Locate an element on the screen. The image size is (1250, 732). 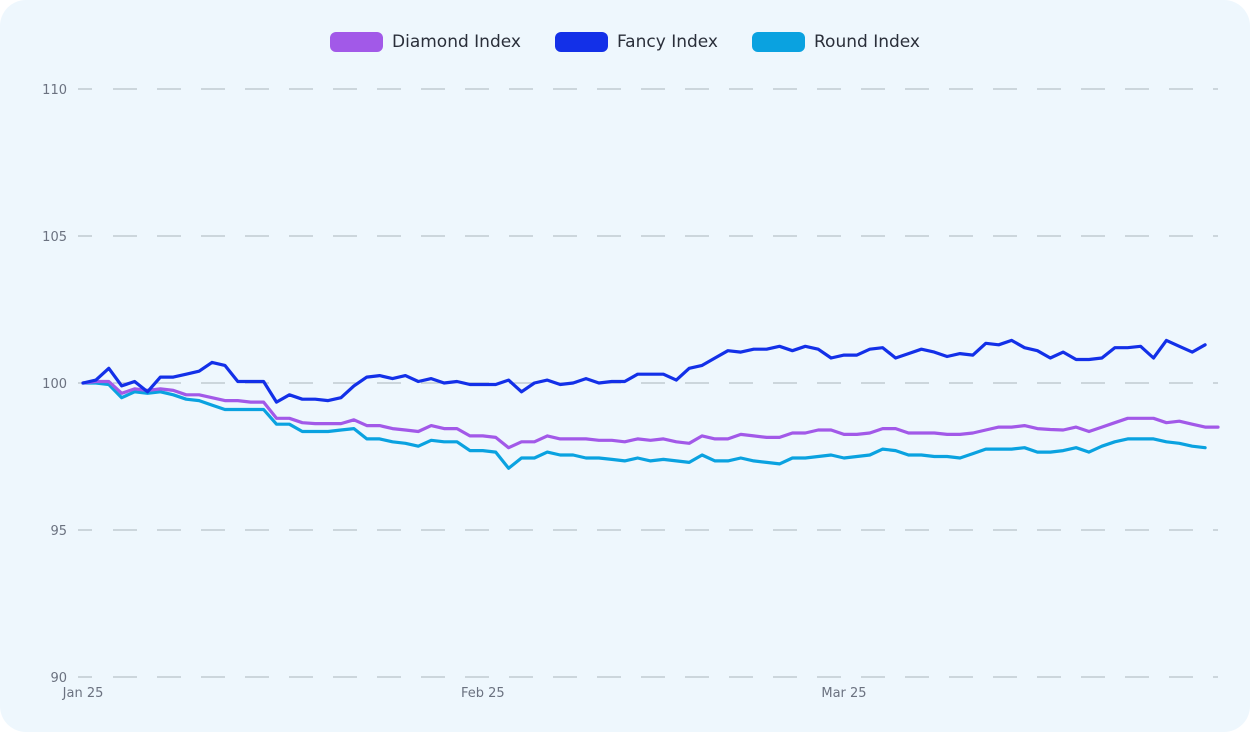
series-round-index is located at coordinates (644, 425).